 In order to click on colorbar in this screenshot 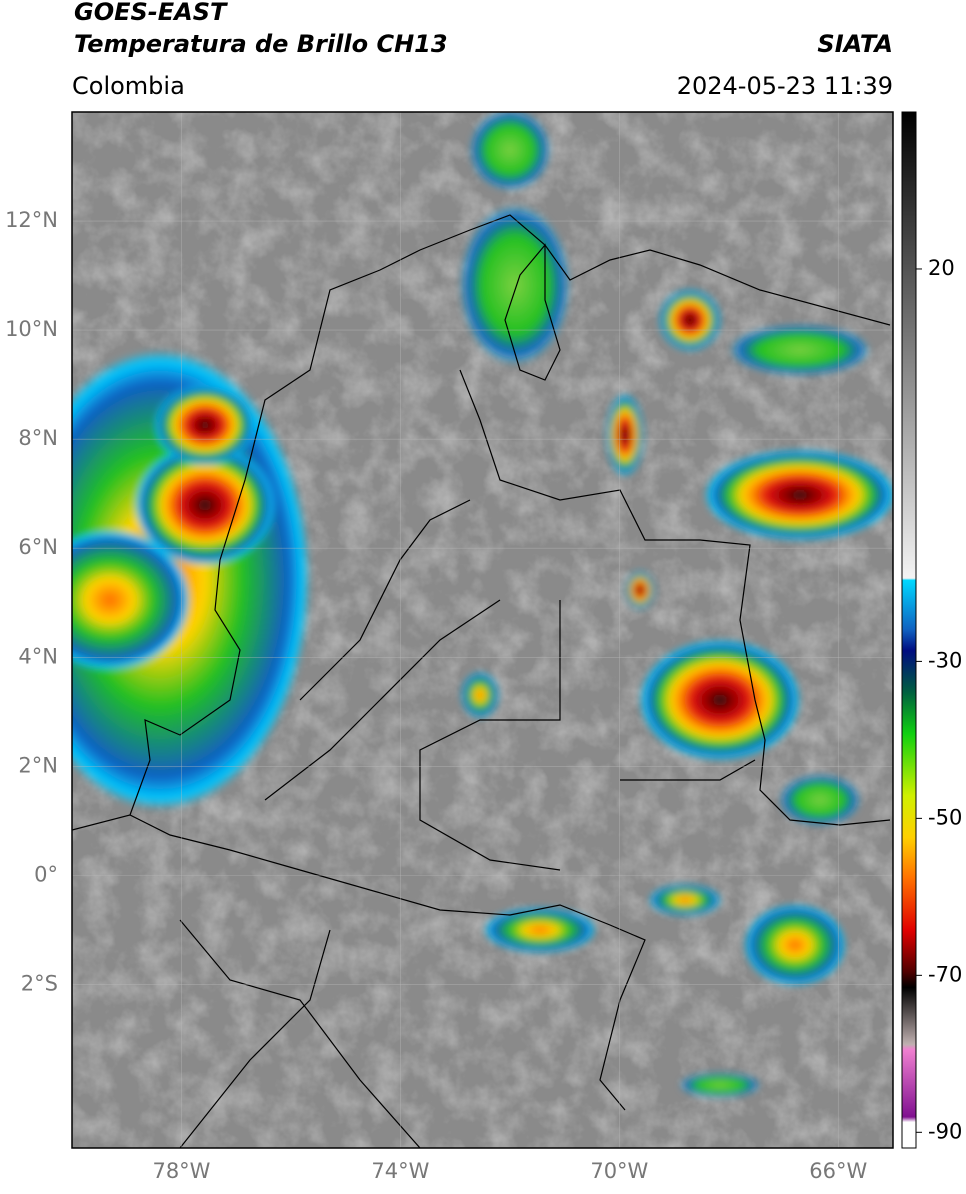, I will do `click(909, 630)`.